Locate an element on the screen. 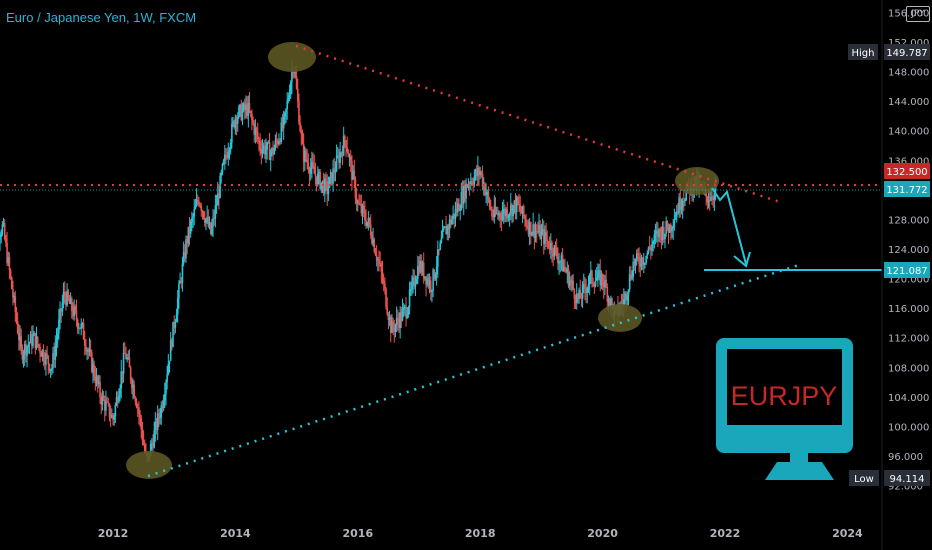 The width and height of the screenshot is (932, 550). svg-text: 132.500 is located at coordinates (906, 172).